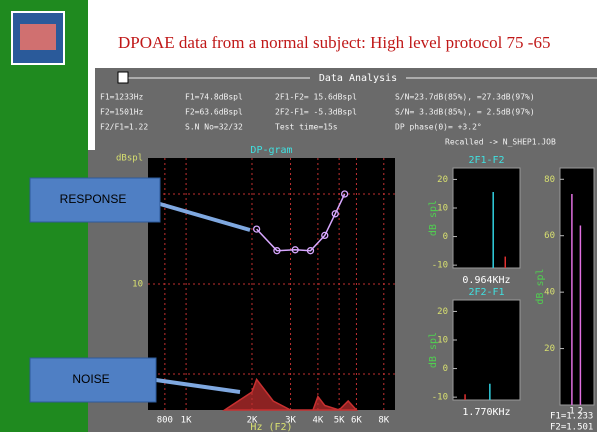 The image size is (597, 432). Describe the element at coordinates (486, 412) in the screenshot. I see `x-axis-label: 1.770KHz` at that location.